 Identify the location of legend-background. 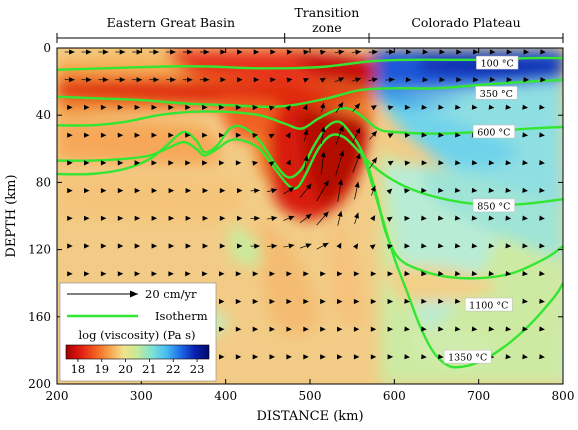
(138, 332).